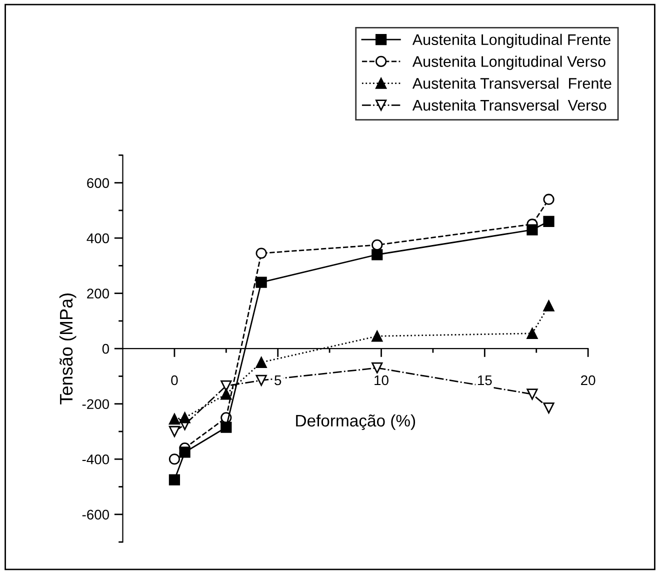  What do you see at coordinates (174, 380) in the screenshot?
I see `x-tick-label: 0` at bounding box center [174, 380].